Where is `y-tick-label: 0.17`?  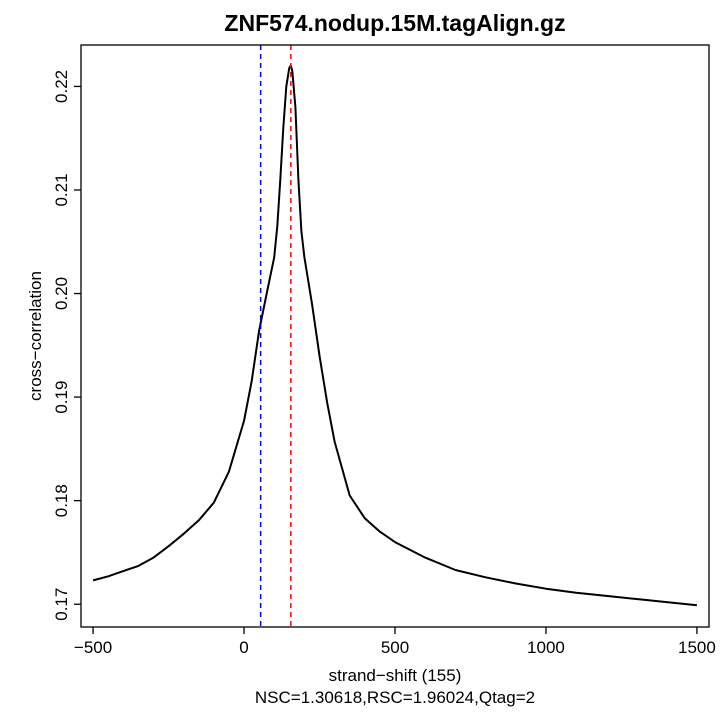
y-tick-label: 0.17 is located at coordinates (61, 604).